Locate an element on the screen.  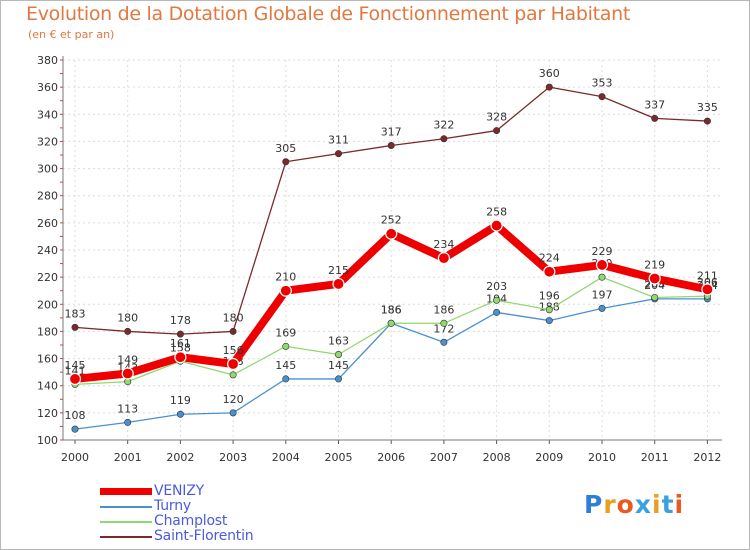
y-tick-label: 140 is located at coordinates (47, 386).